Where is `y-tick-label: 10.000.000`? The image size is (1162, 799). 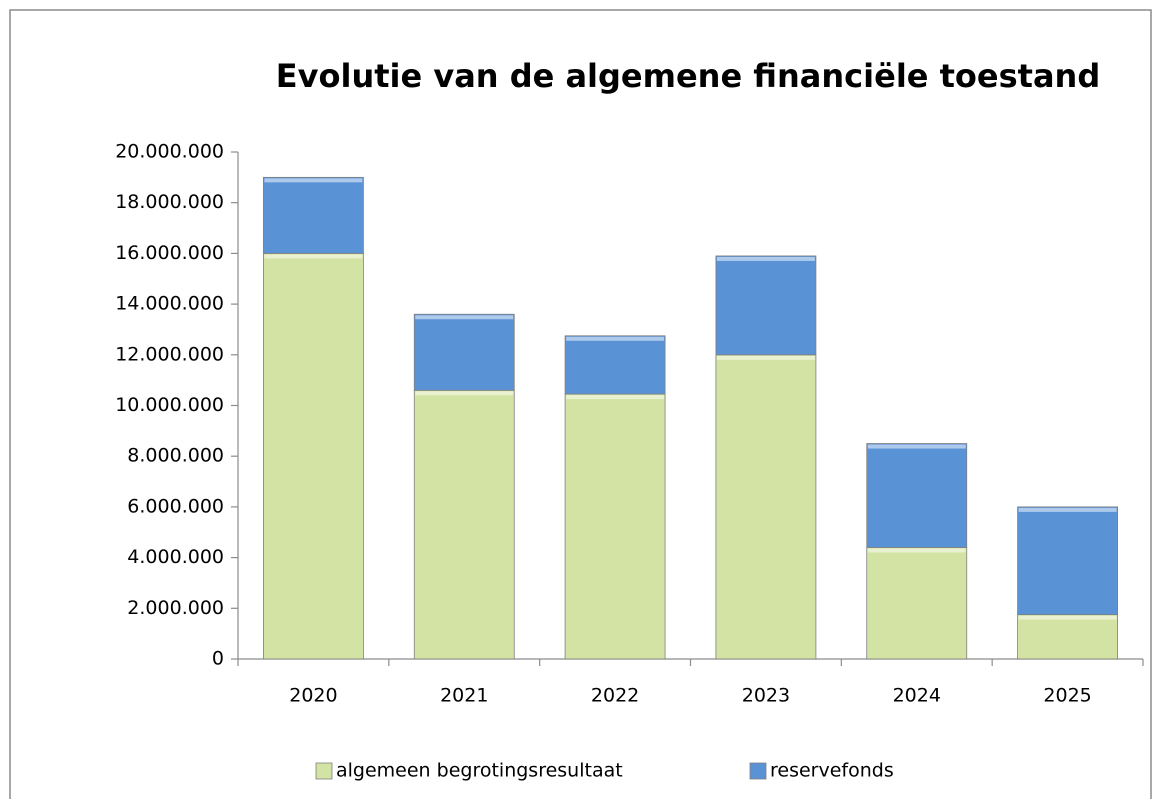 y-tick-label: 10.000.000 is located at coordinates (169, 405).